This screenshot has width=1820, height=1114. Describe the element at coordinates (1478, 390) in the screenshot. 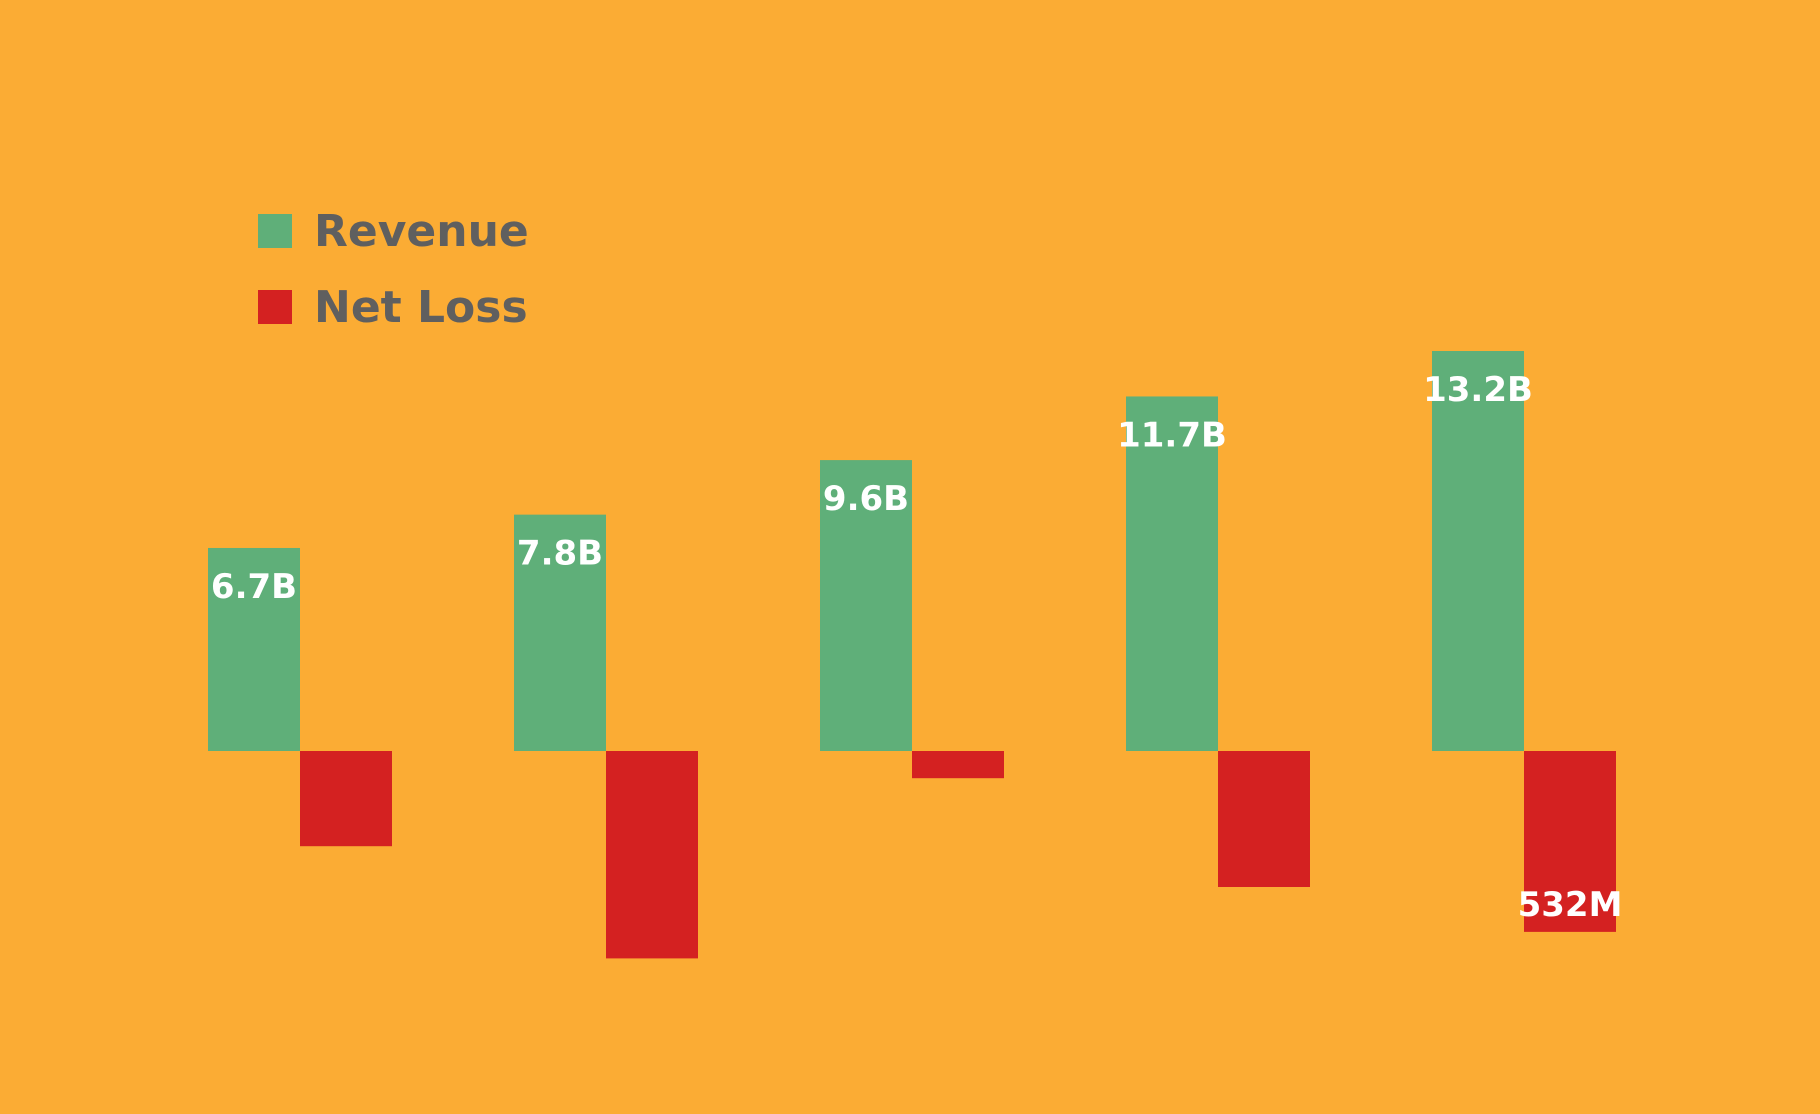

I see `revenue-bar-label: 13.2B` at that location.